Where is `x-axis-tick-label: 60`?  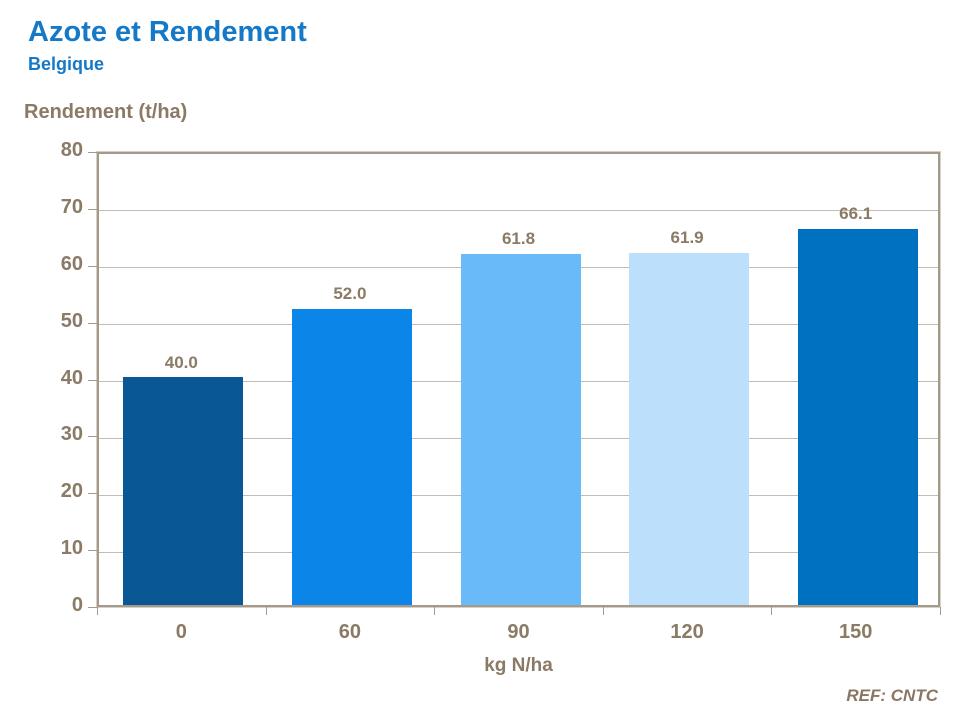
x-axis-tick-label: 60 is located at coordinates (350, 632).